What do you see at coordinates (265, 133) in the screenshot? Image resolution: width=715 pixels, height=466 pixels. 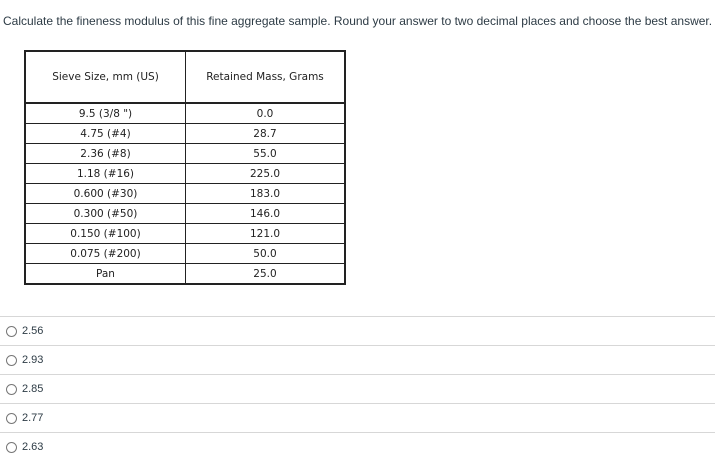 I see `retained-mass-cell: 28.7` at bounding box center [265, 133].